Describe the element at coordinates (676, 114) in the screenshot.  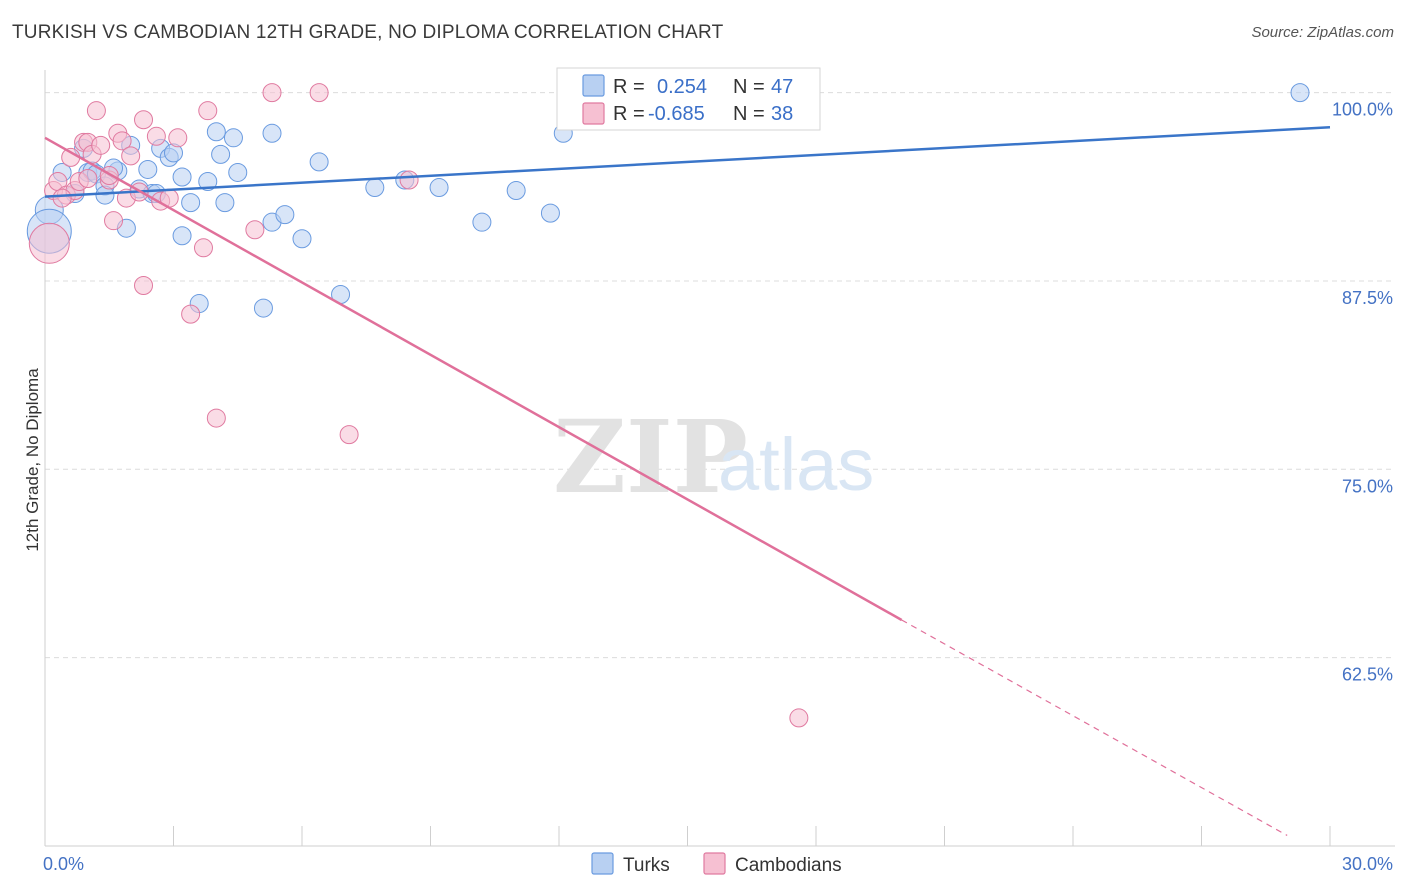
I see `legend-r-value-cambodians: -0.685` at that location.